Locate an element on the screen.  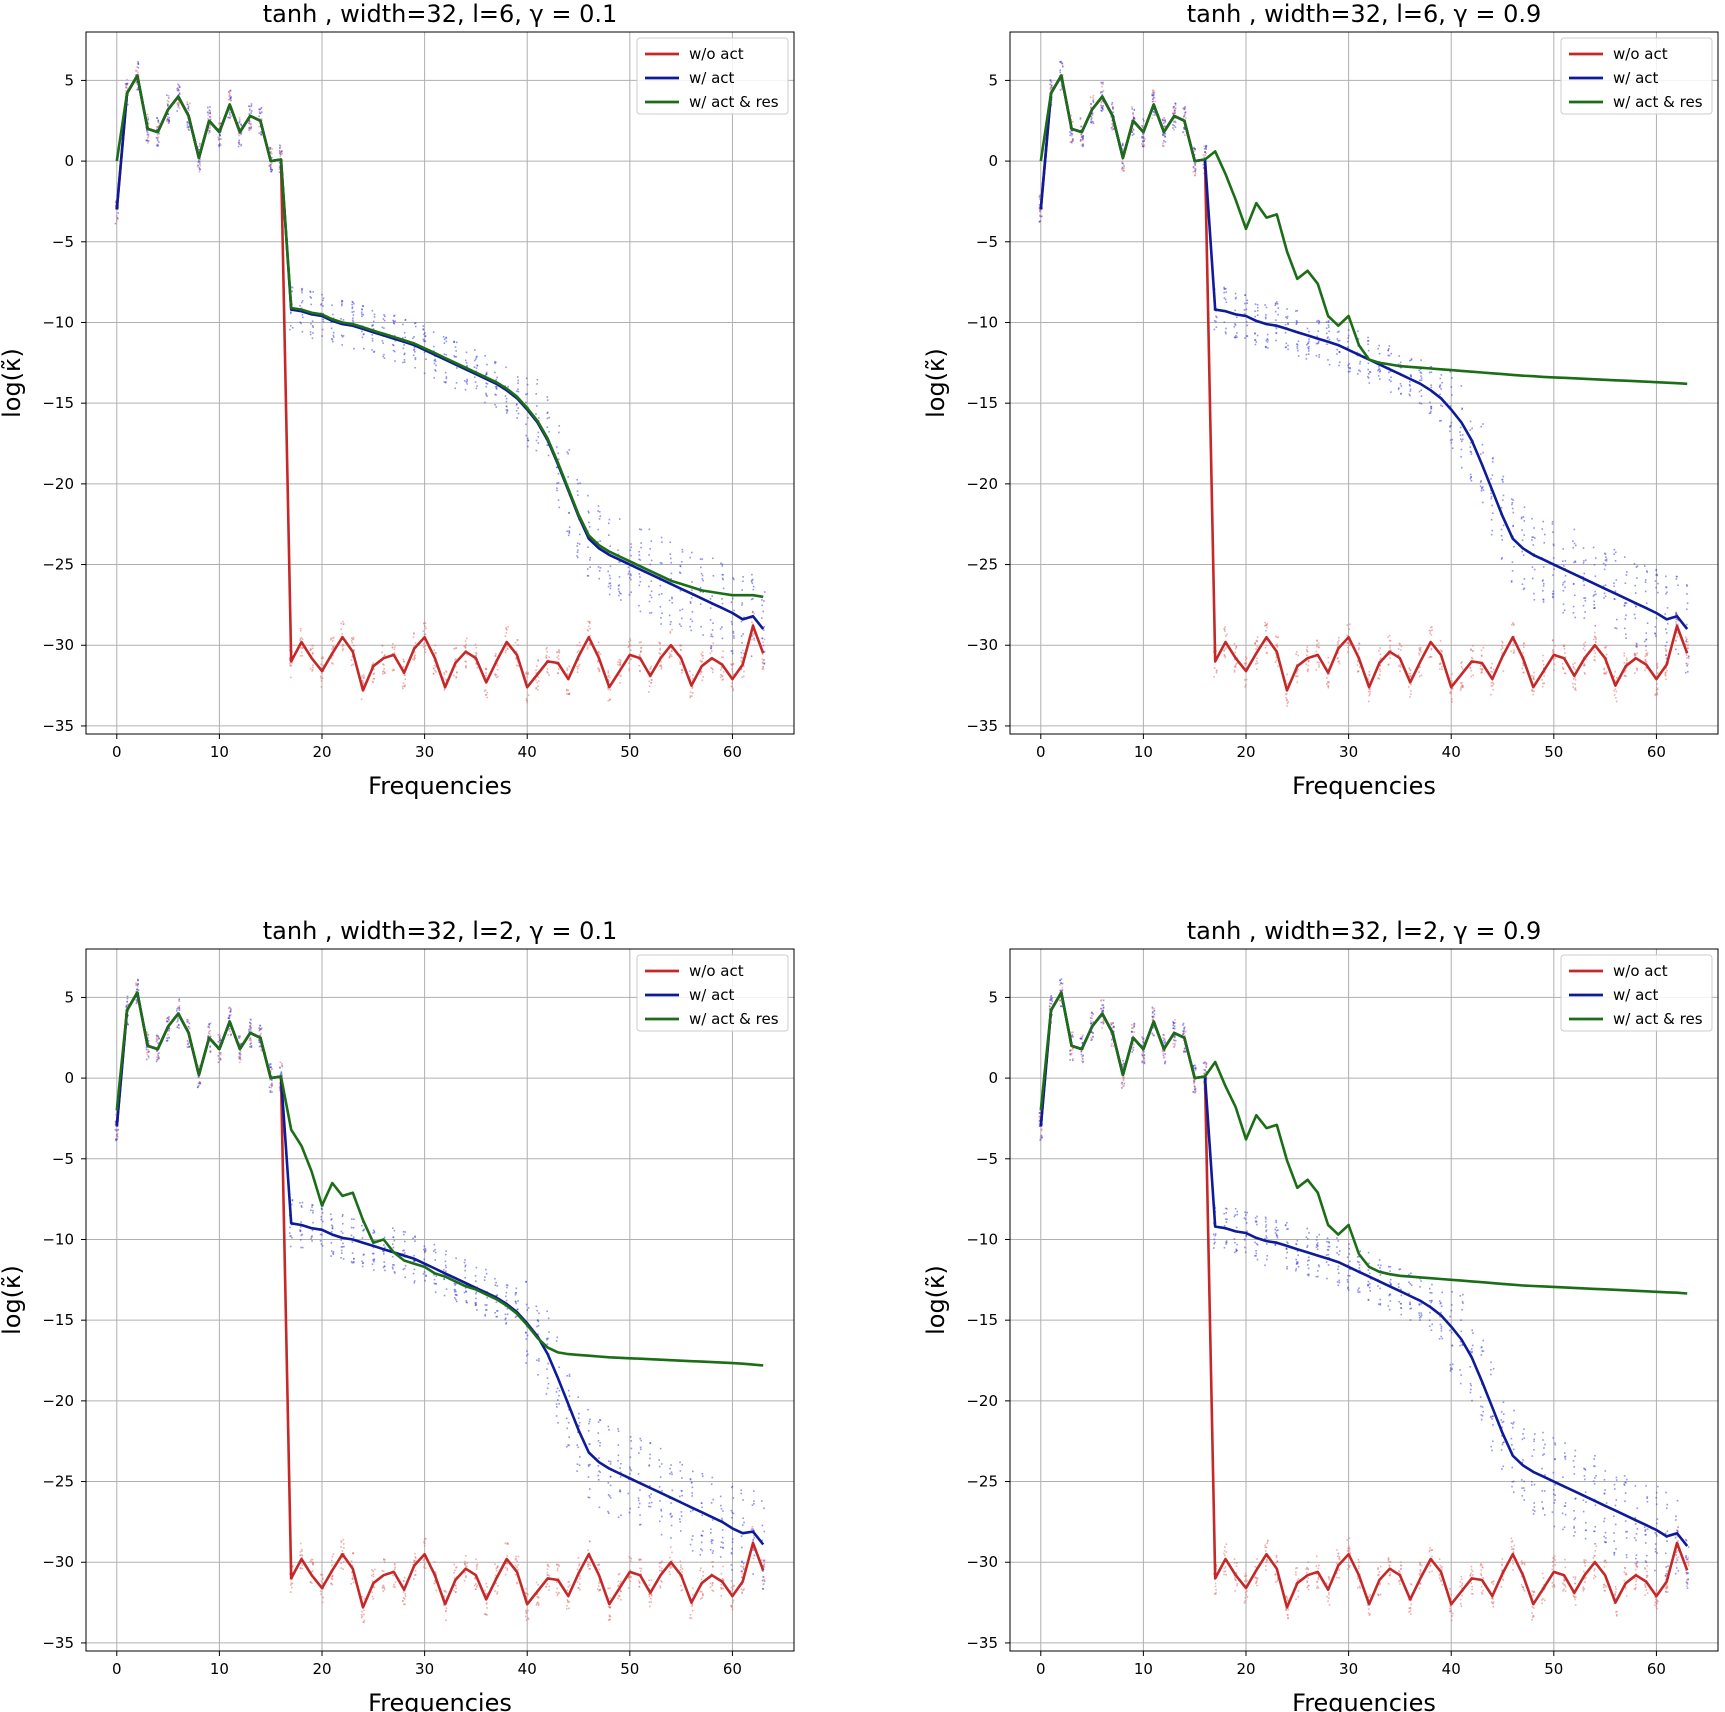
x-tick-label: 20 is located at coordinates (1245, 752).